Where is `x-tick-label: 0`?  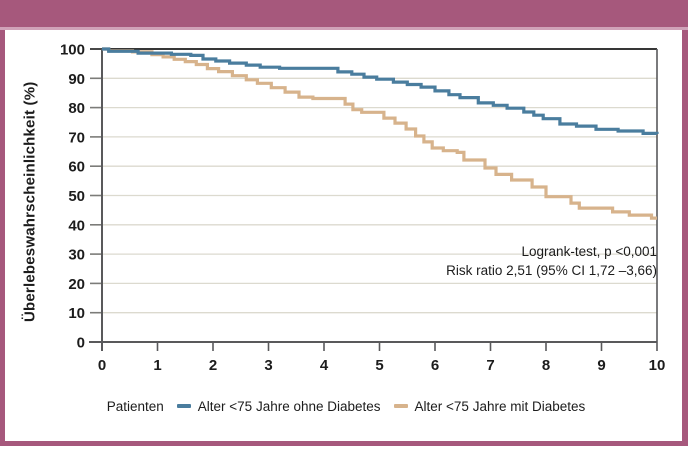 x-tick-label: 0 is located at coordinates (102, 365).